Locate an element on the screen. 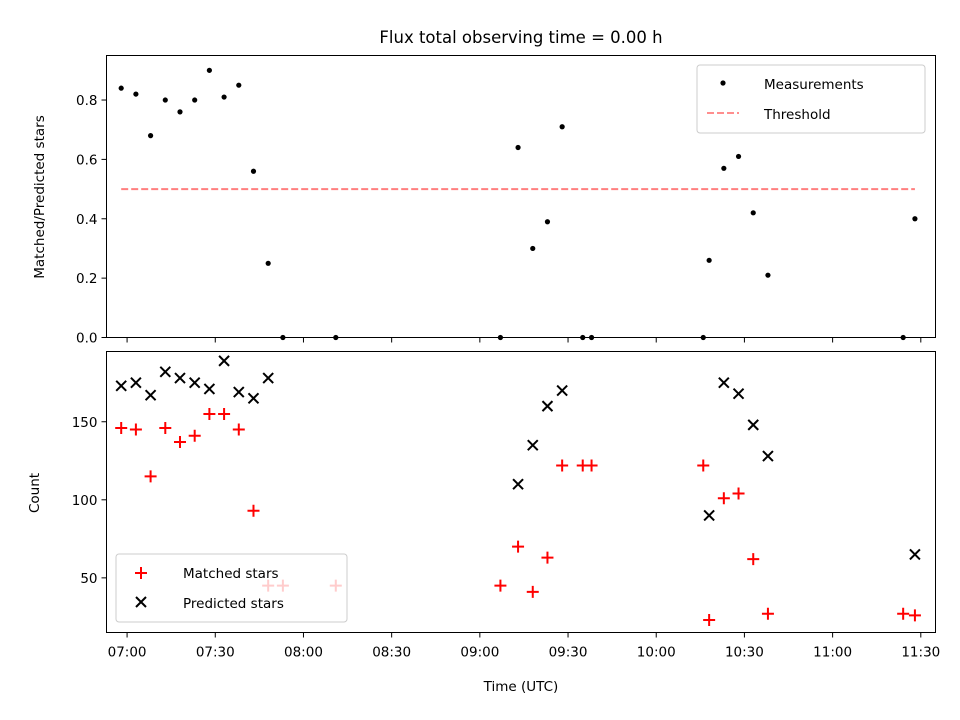 The height and width of the screenshot is (720, 960). legend-matched-label: Matched stars is located at coordinates (231, 574).